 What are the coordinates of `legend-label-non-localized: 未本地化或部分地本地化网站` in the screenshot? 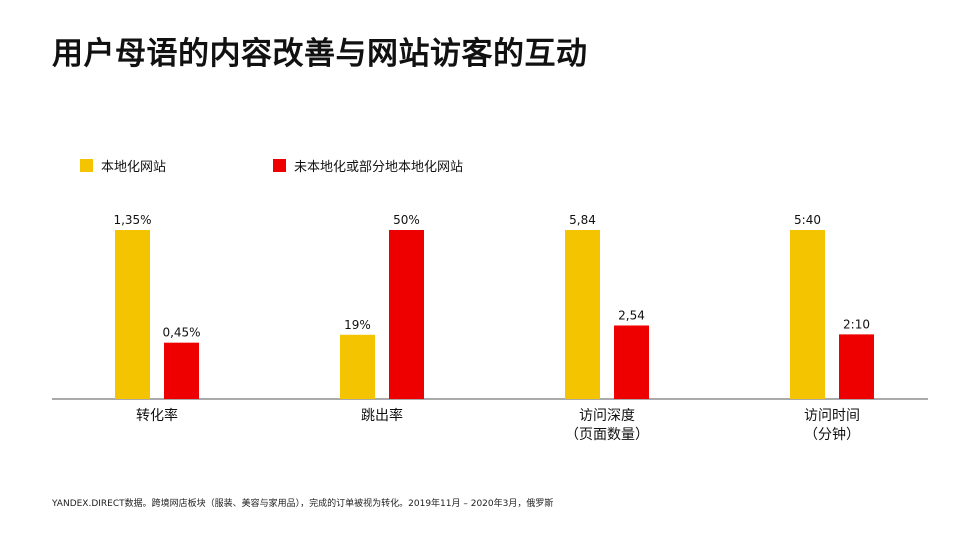 It's located at (379, 167).